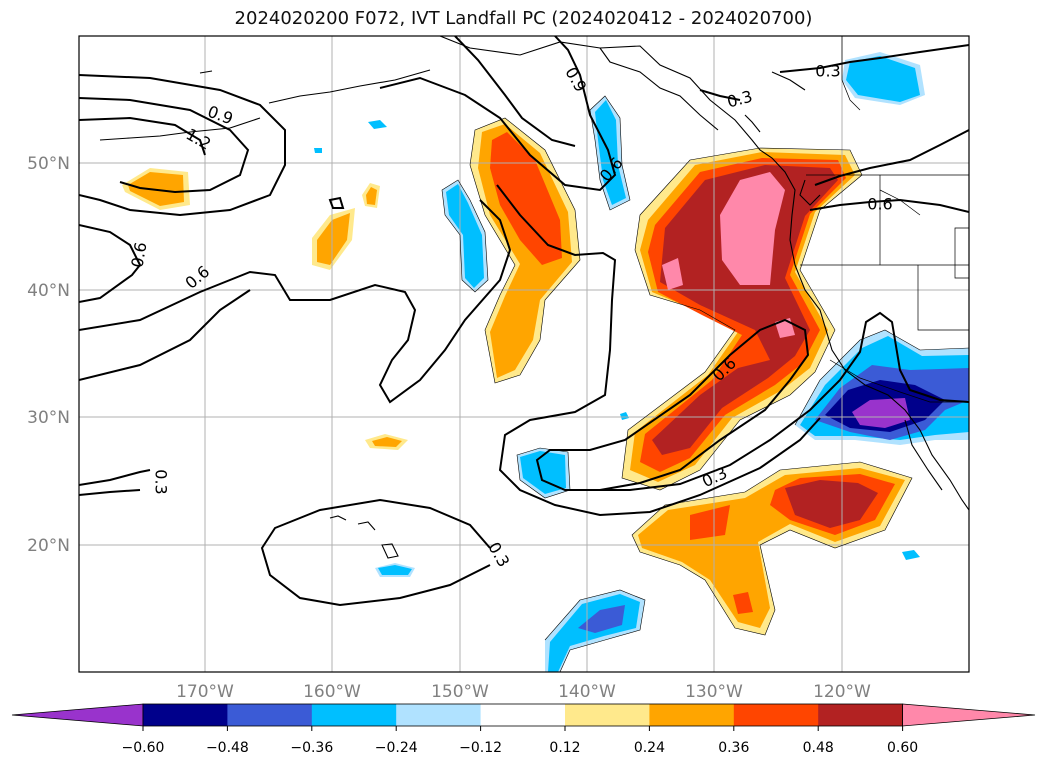 The height and width of the screenshot is (765, 1047). What do you see at coordinates (902, 748) in the screenshot?
I see `colorbar-tick-label: 0.60` at bounding box center [902, 748].